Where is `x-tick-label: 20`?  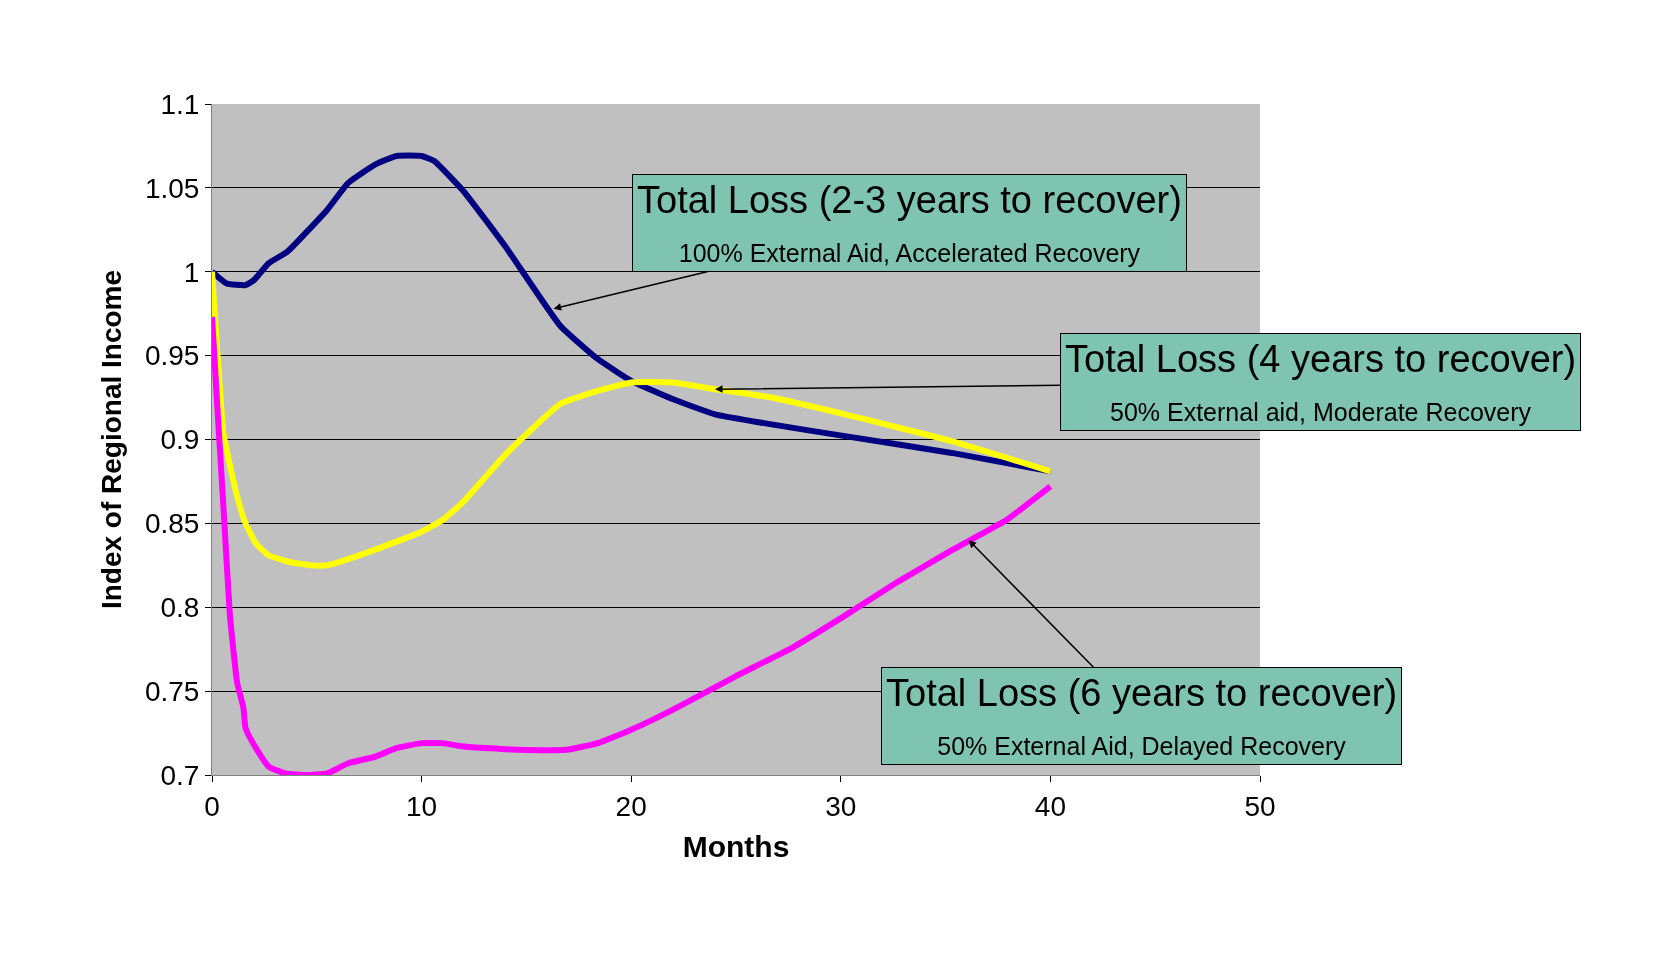 x-tick-label: 20 is located at coordinates (631, 806).